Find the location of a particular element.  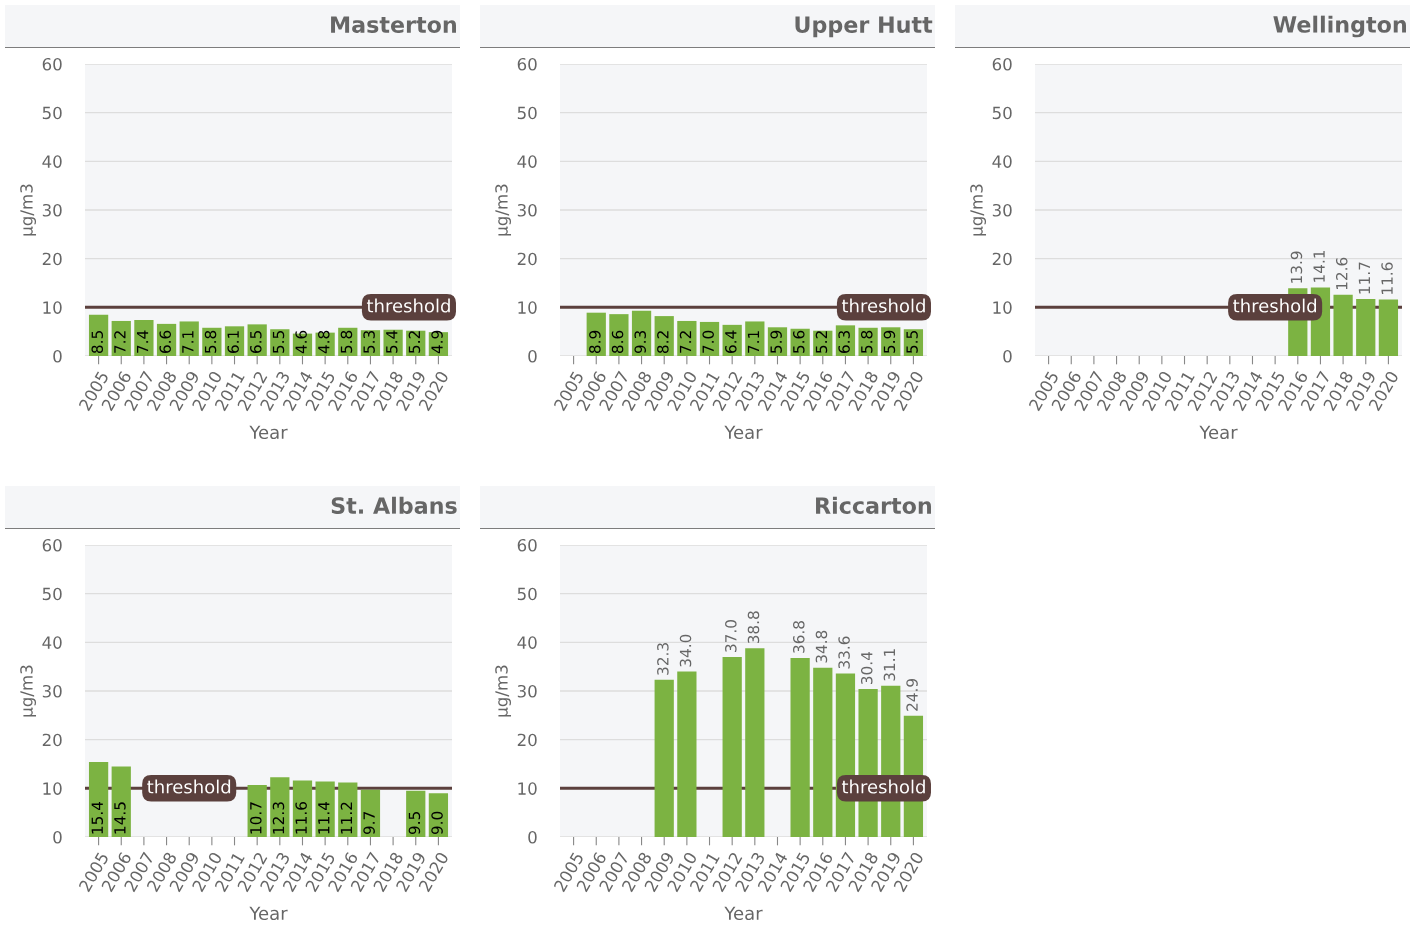

data-label: 6.6 is located at coordinates (165, 341).